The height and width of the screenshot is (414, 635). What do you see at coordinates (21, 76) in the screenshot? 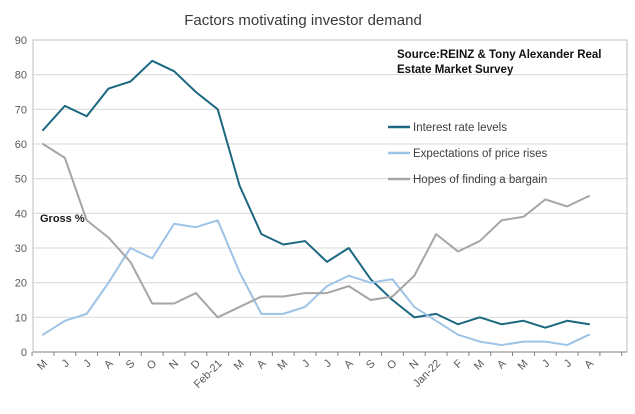
I see `y-axis-label-80: 80` at bounding box center [21, 76].